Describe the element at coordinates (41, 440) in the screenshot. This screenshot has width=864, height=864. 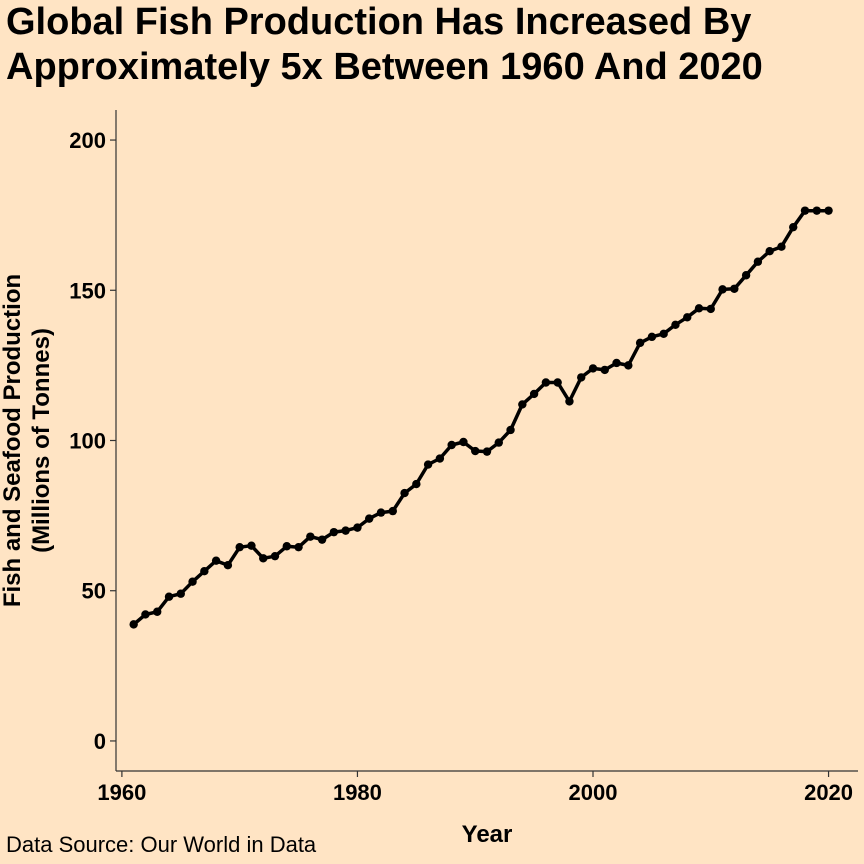
I see `y-axis-title-line-2: (Millions of Tonnes)` at that location.